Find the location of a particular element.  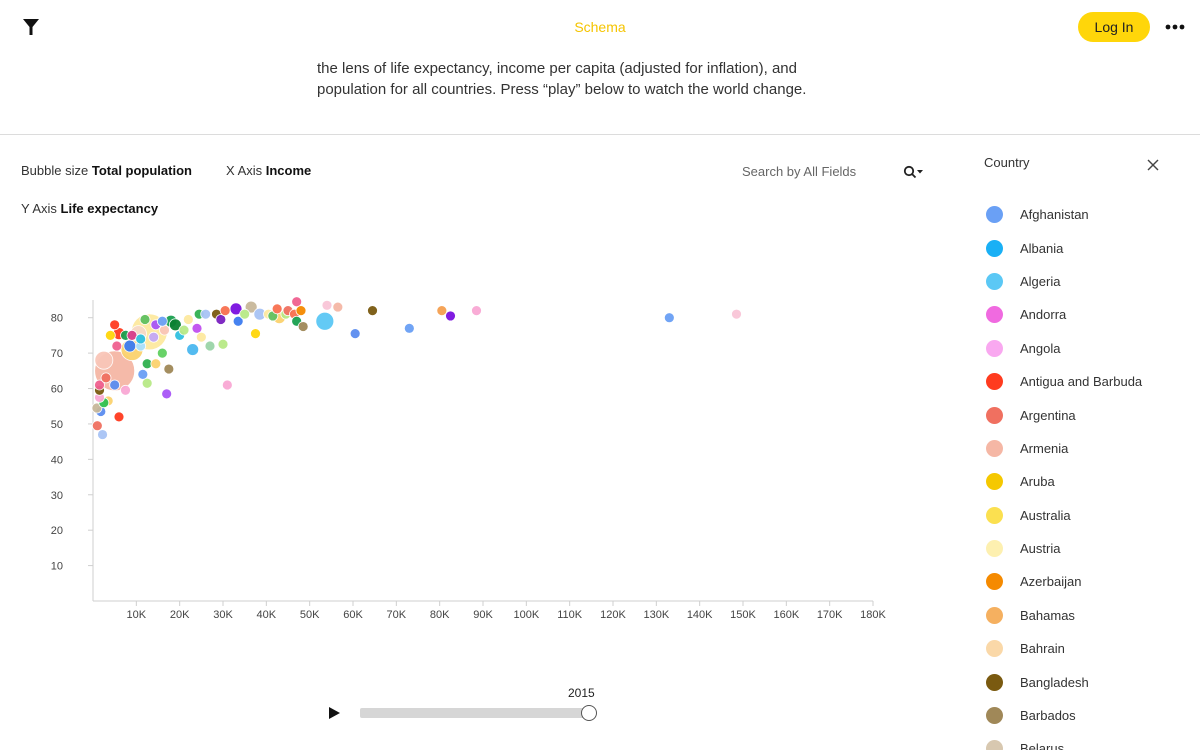

search-dropdown-icon is located at coordinates (914, 172).